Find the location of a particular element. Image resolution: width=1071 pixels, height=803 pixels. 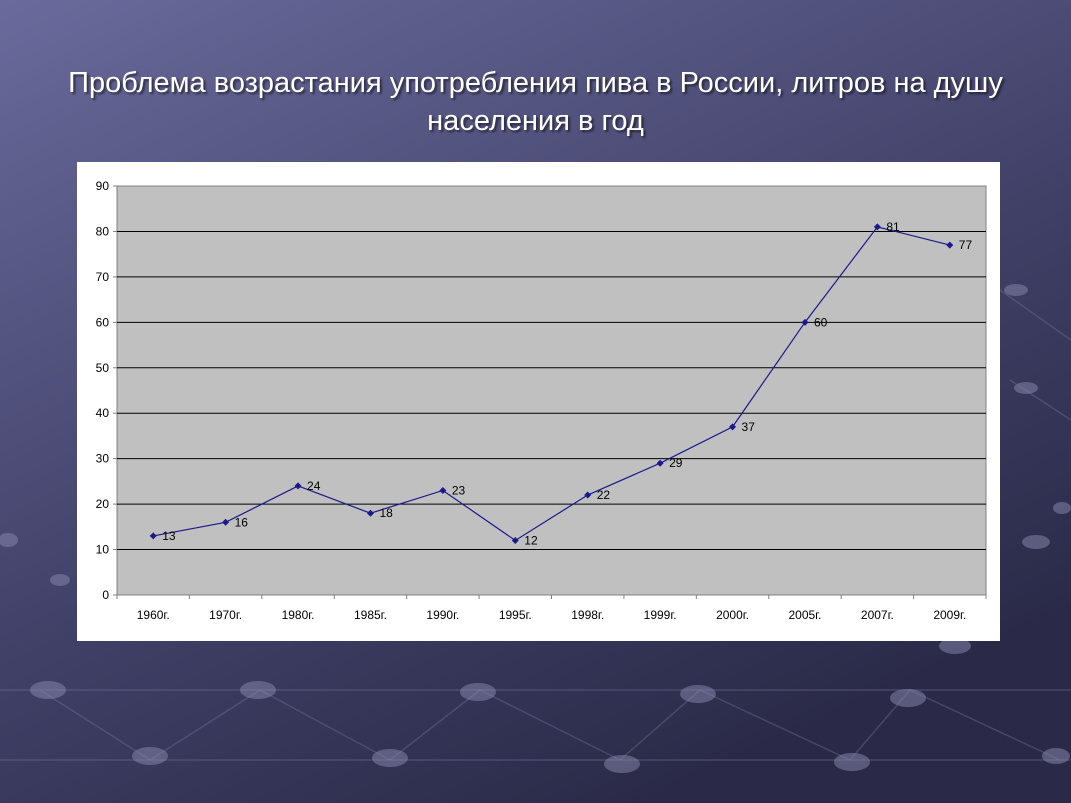

data-label: 81 is located at coordinates (893, 227).